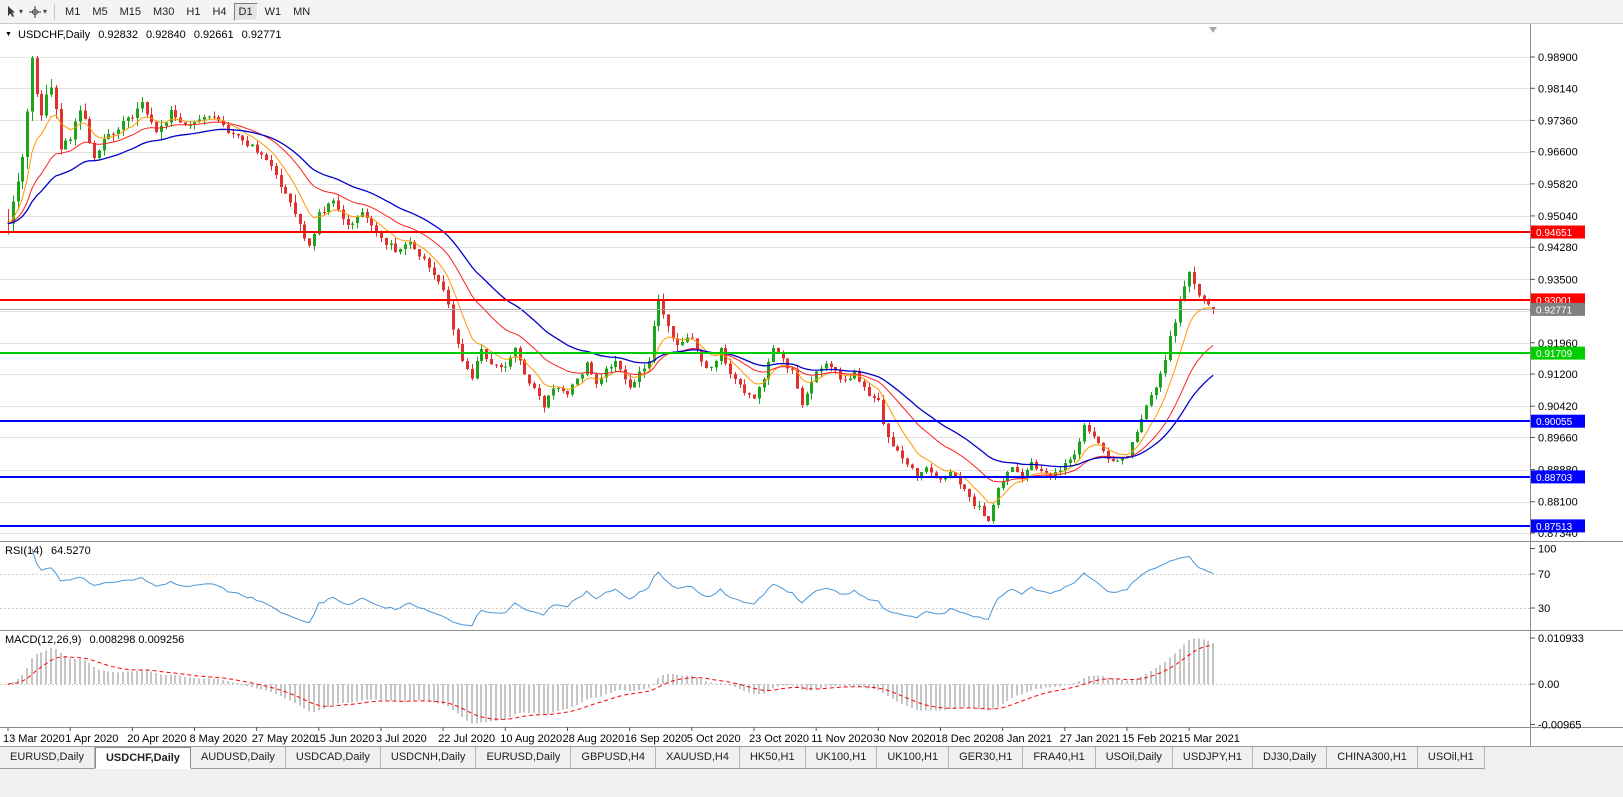  Describe the element at coordinates (1059, 758) in the screenshot. I see `chart-tab: FRA40,H1` at that location.